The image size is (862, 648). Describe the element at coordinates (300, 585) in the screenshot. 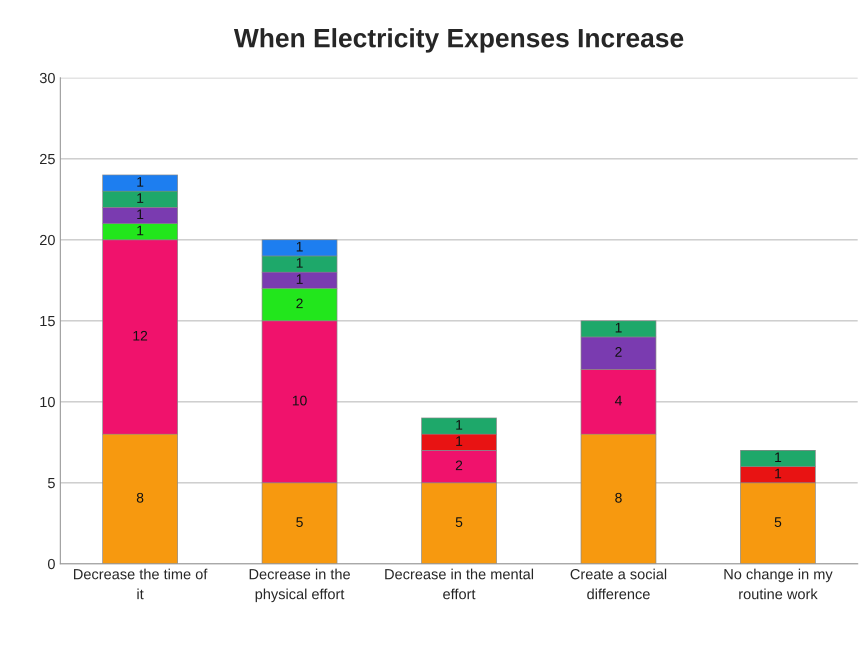

I see `x-tick-label: Decrease in the physical effort` at that location.